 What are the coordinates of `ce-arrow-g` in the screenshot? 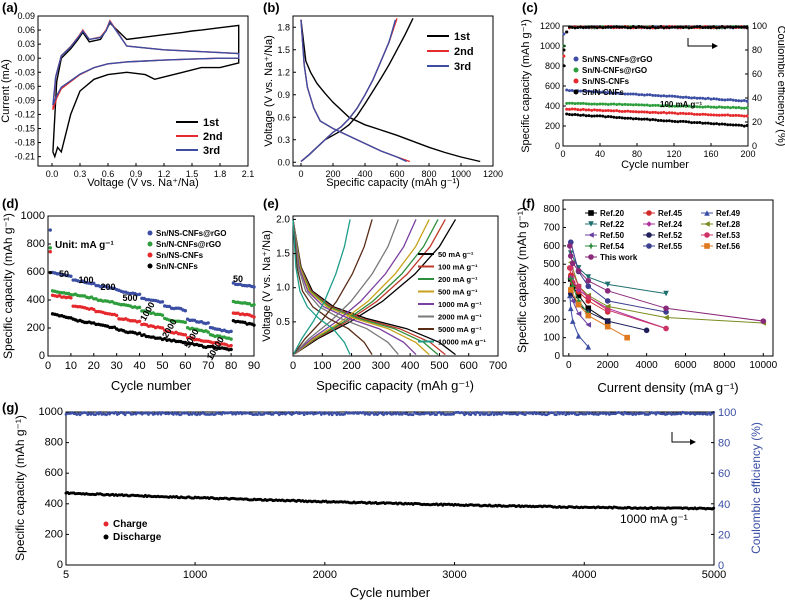 It's located at (683, 438).